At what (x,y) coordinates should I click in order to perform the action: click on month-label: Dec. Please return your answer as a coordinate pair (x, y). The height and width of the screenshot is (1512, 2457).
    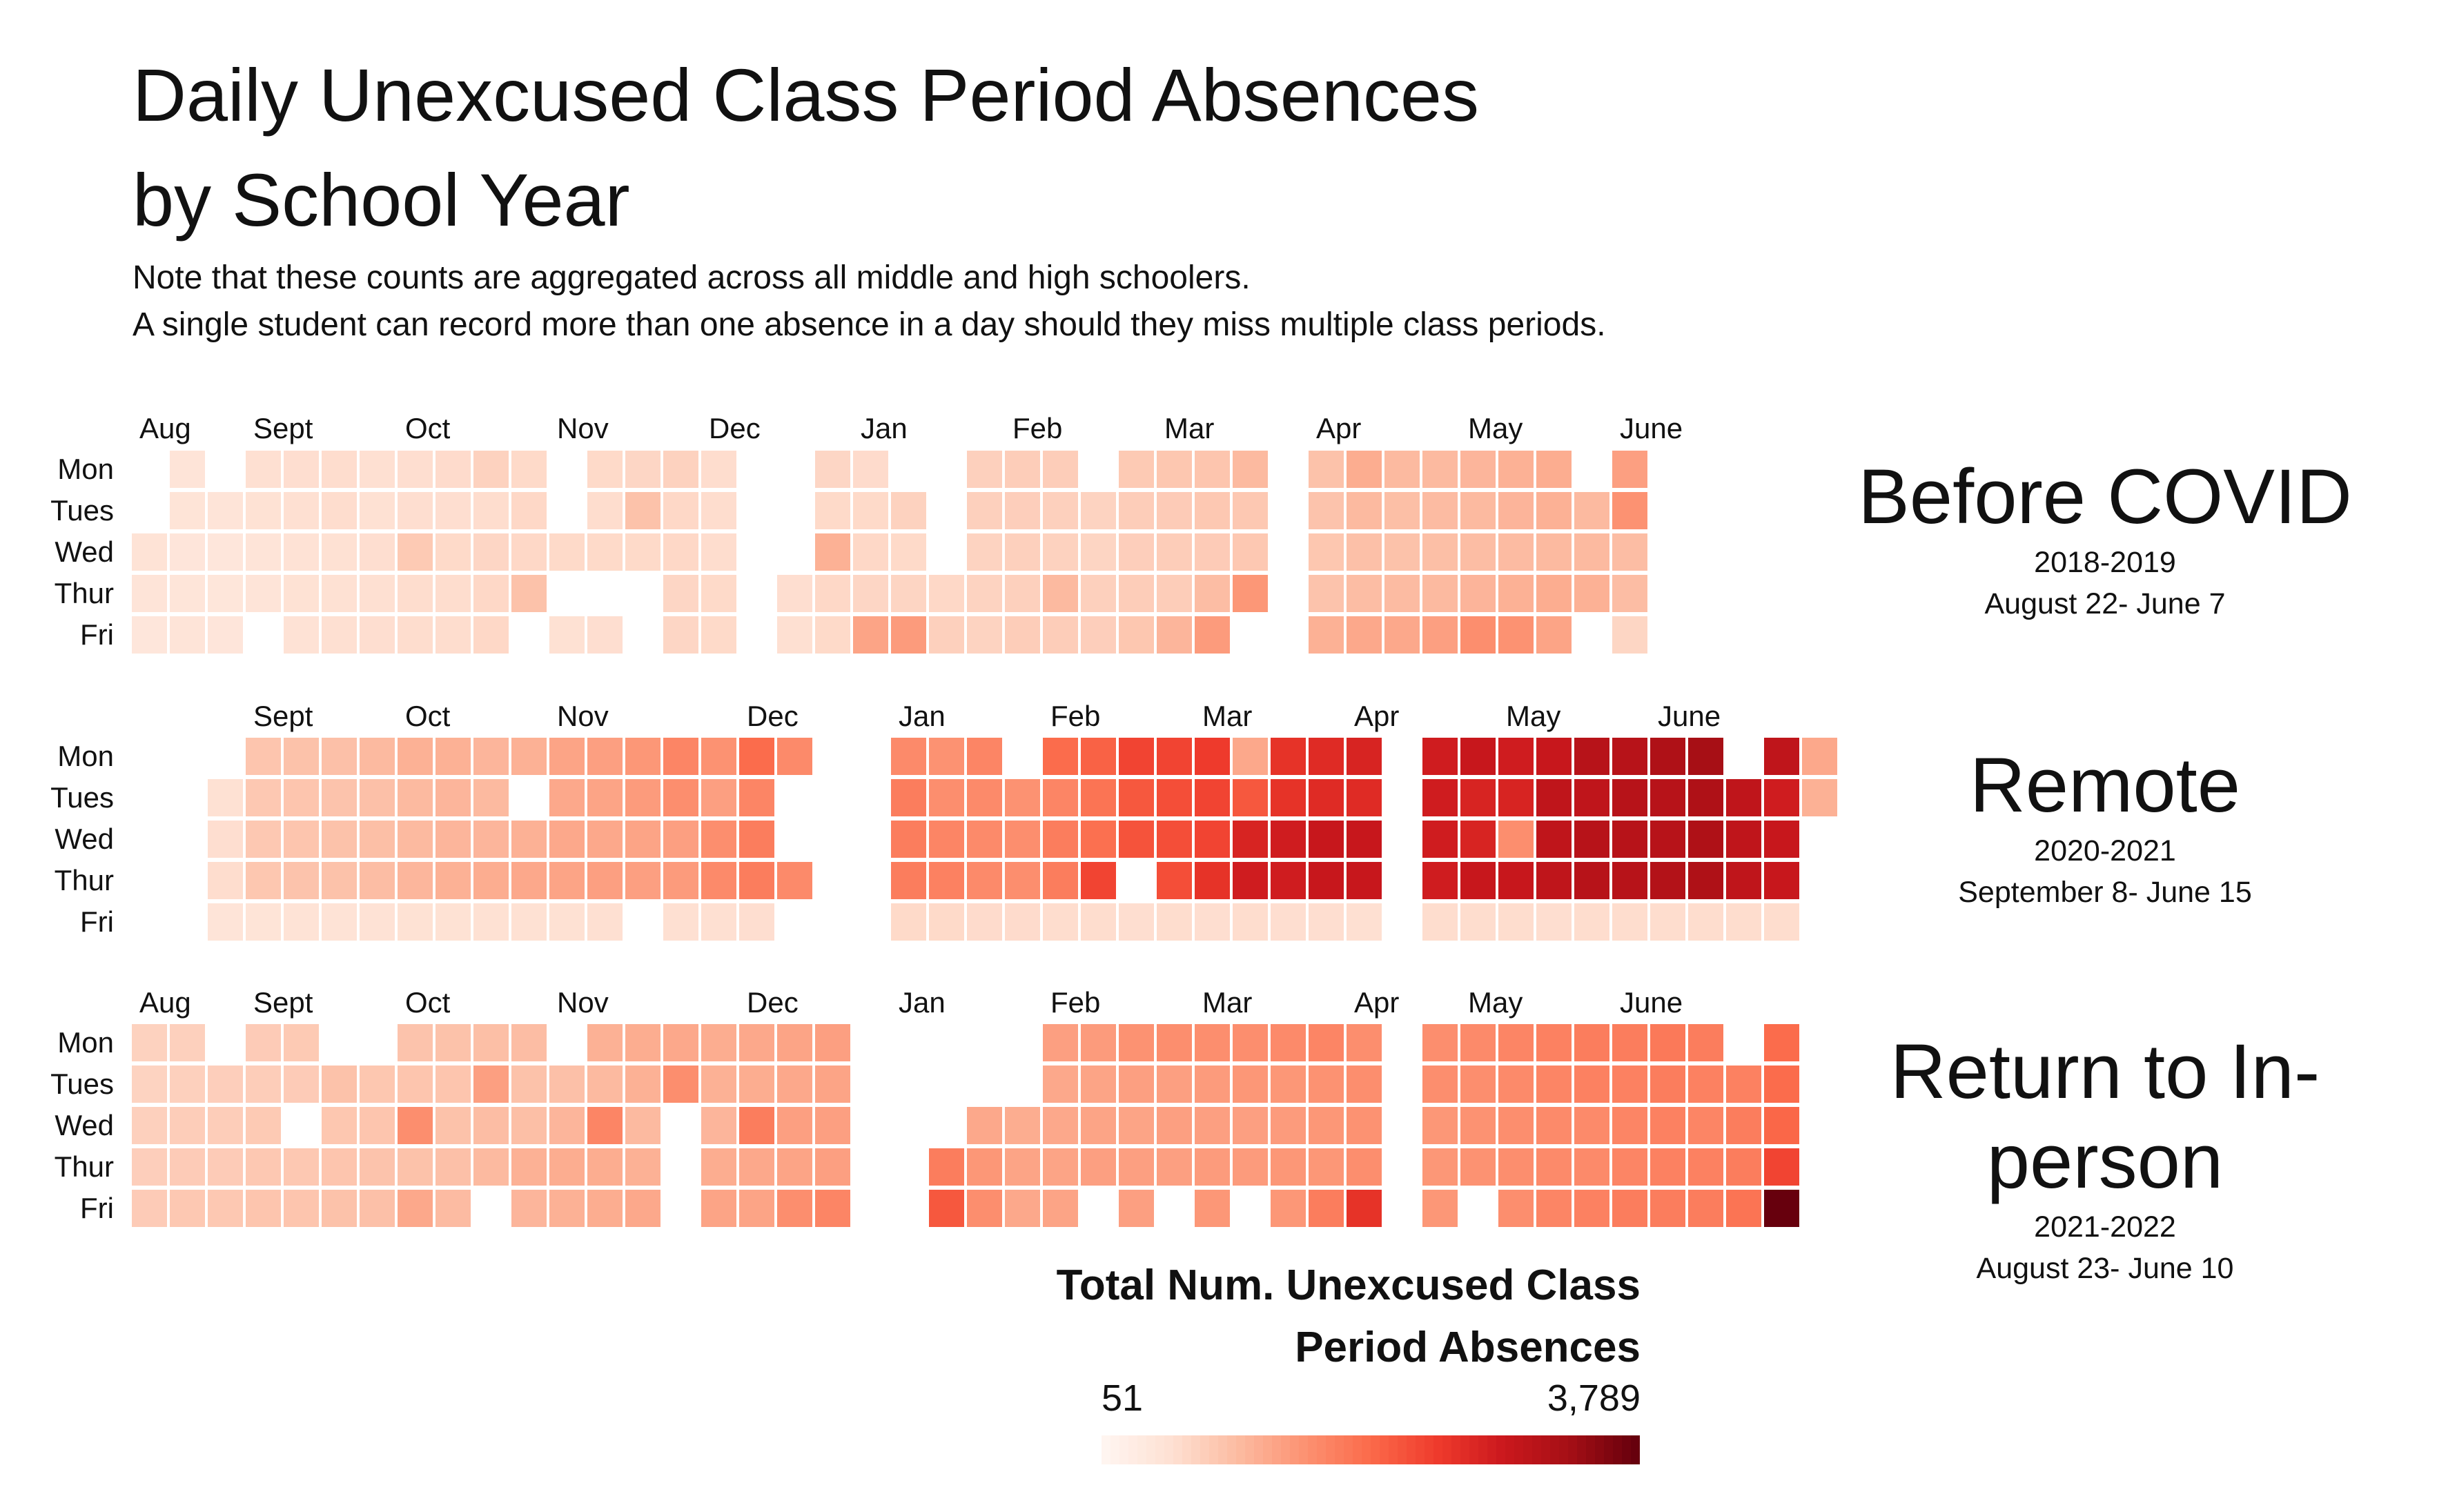
    Looking at the image, I should click on (773, 716).